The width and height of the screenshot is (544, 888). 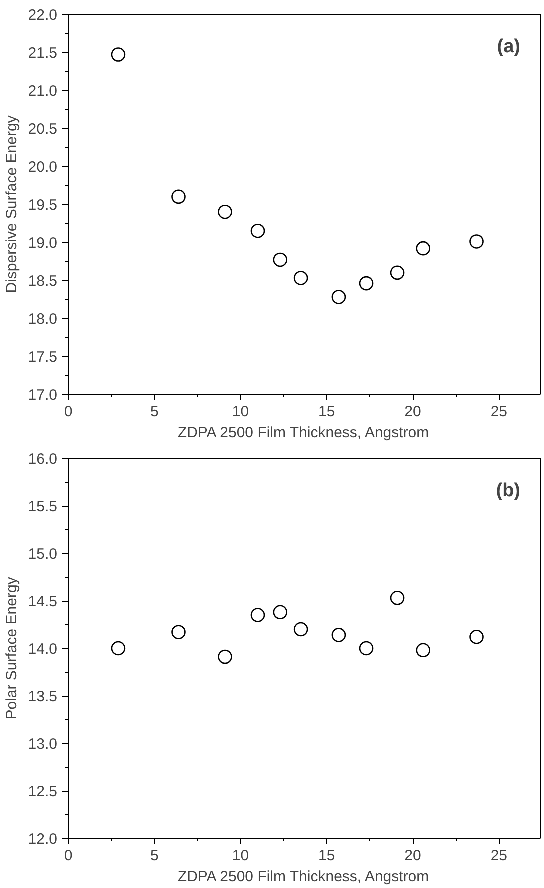 I want to click on y-tick-label: 17.5, so click(x=43, y=357).